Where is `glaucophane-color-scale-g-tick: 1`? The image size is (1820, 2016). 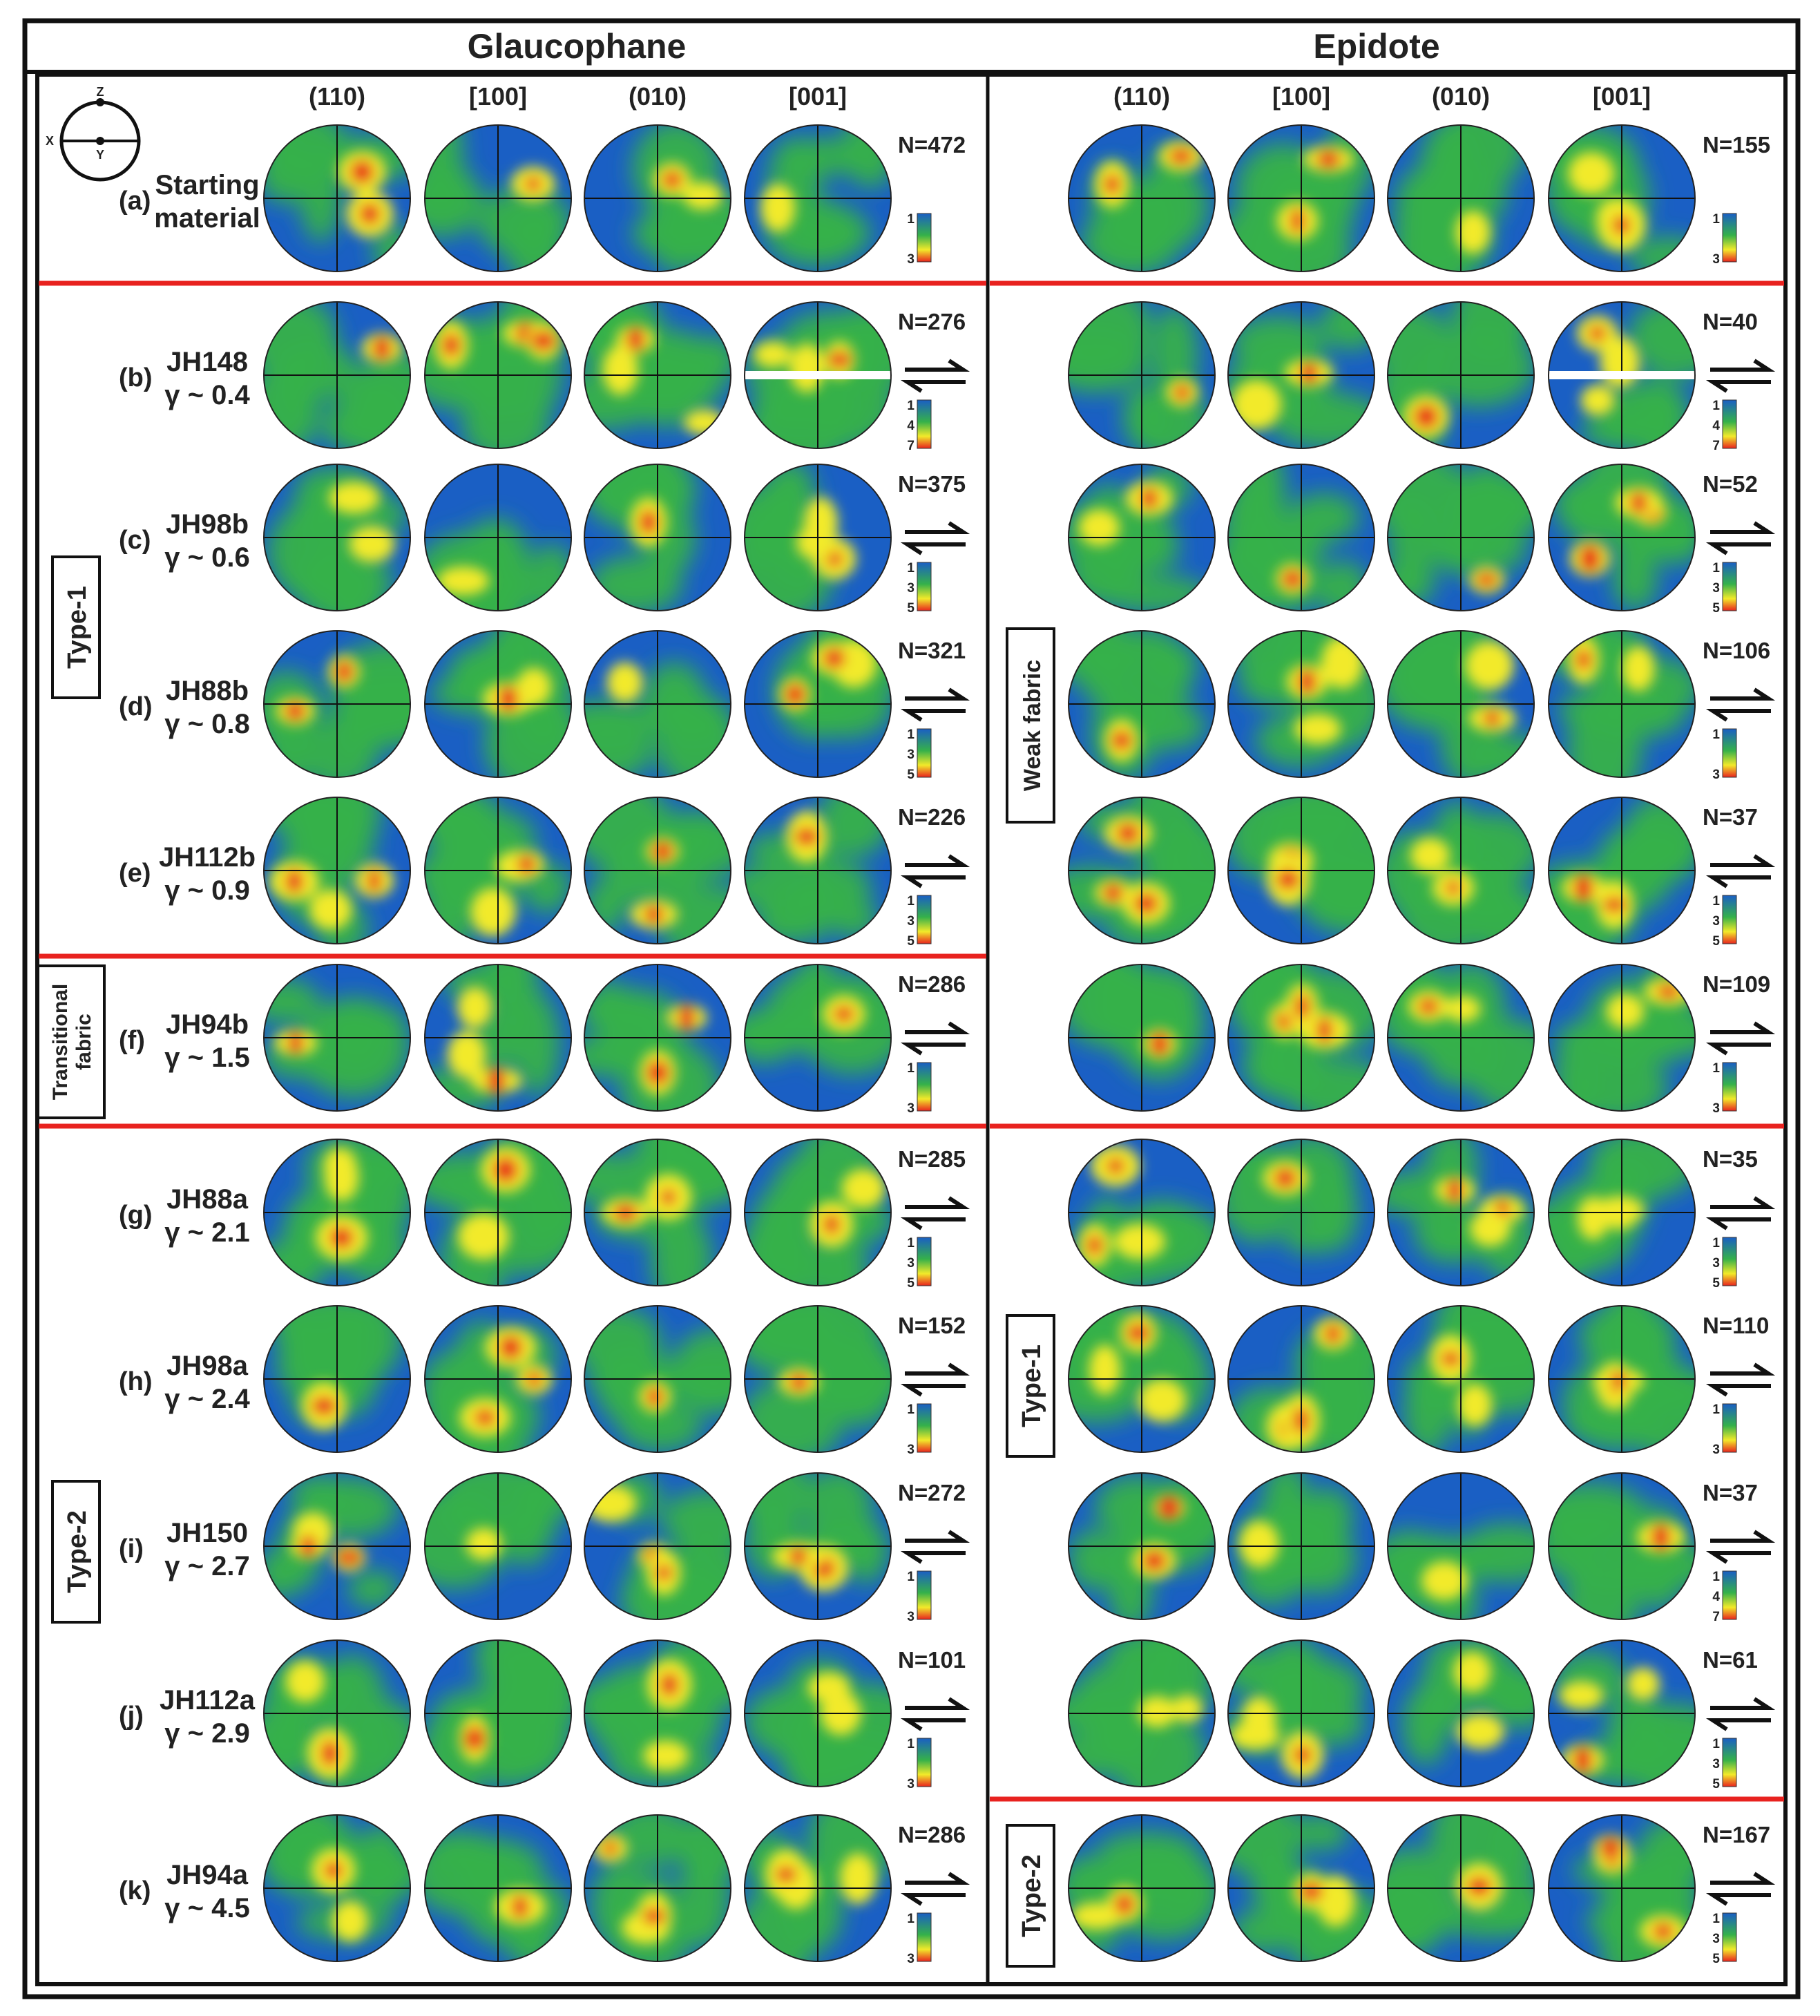 glaucophane-color-scale-g-tick: 1 is located at coordinates (910, 1243).